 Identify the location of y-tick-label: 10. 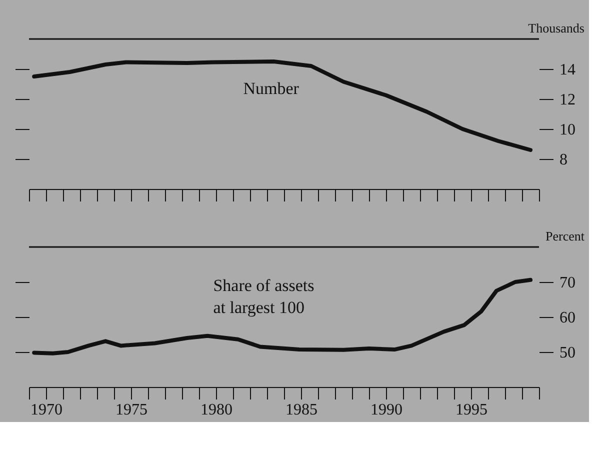
(568, 130).